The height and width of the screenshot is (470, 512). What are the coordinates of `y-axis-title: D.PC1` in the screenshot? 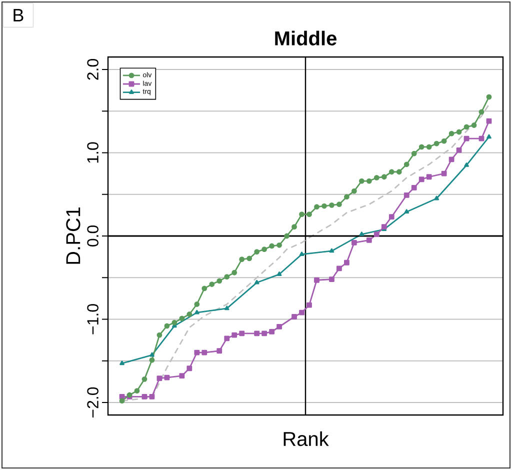 It's located at (73, 236).